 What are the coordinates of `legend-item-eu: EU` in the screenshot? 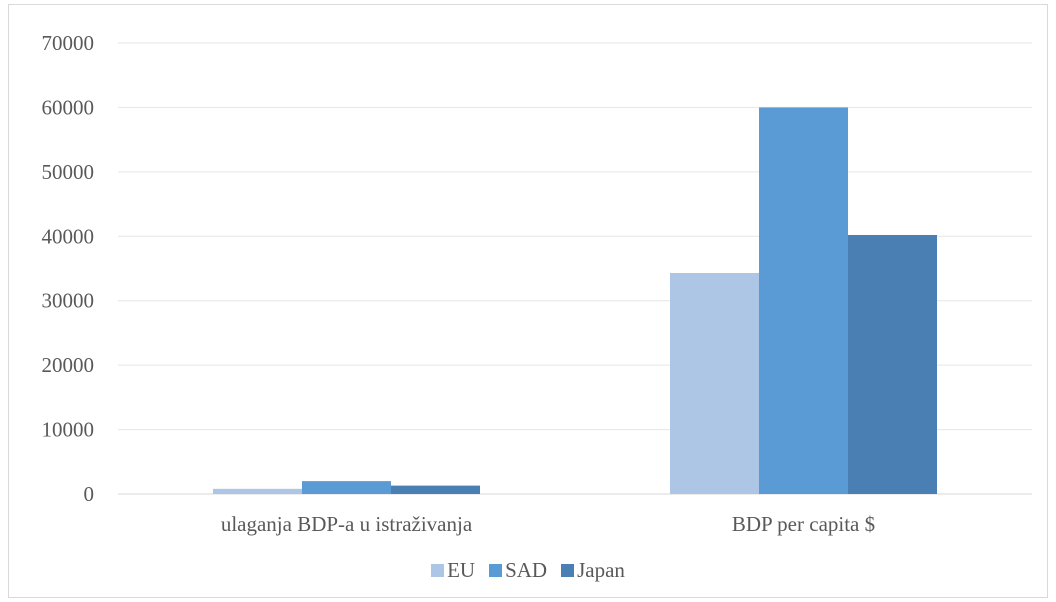 It's located at (453, 570).